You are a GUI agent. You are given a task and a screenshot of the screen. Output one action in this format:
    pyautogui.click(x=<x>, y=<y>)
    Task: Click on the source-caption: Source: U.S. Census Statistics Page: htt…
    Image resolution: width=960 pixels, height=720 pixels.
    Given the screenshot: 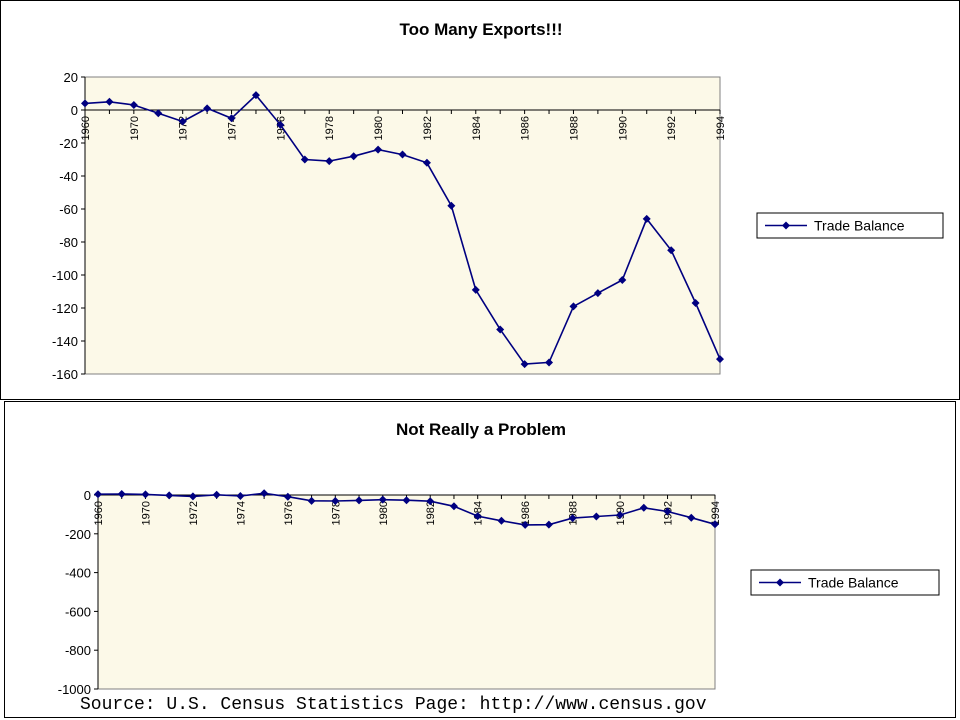 What is the action you would take?
    pyautogui.click(x=393, y=705)
    